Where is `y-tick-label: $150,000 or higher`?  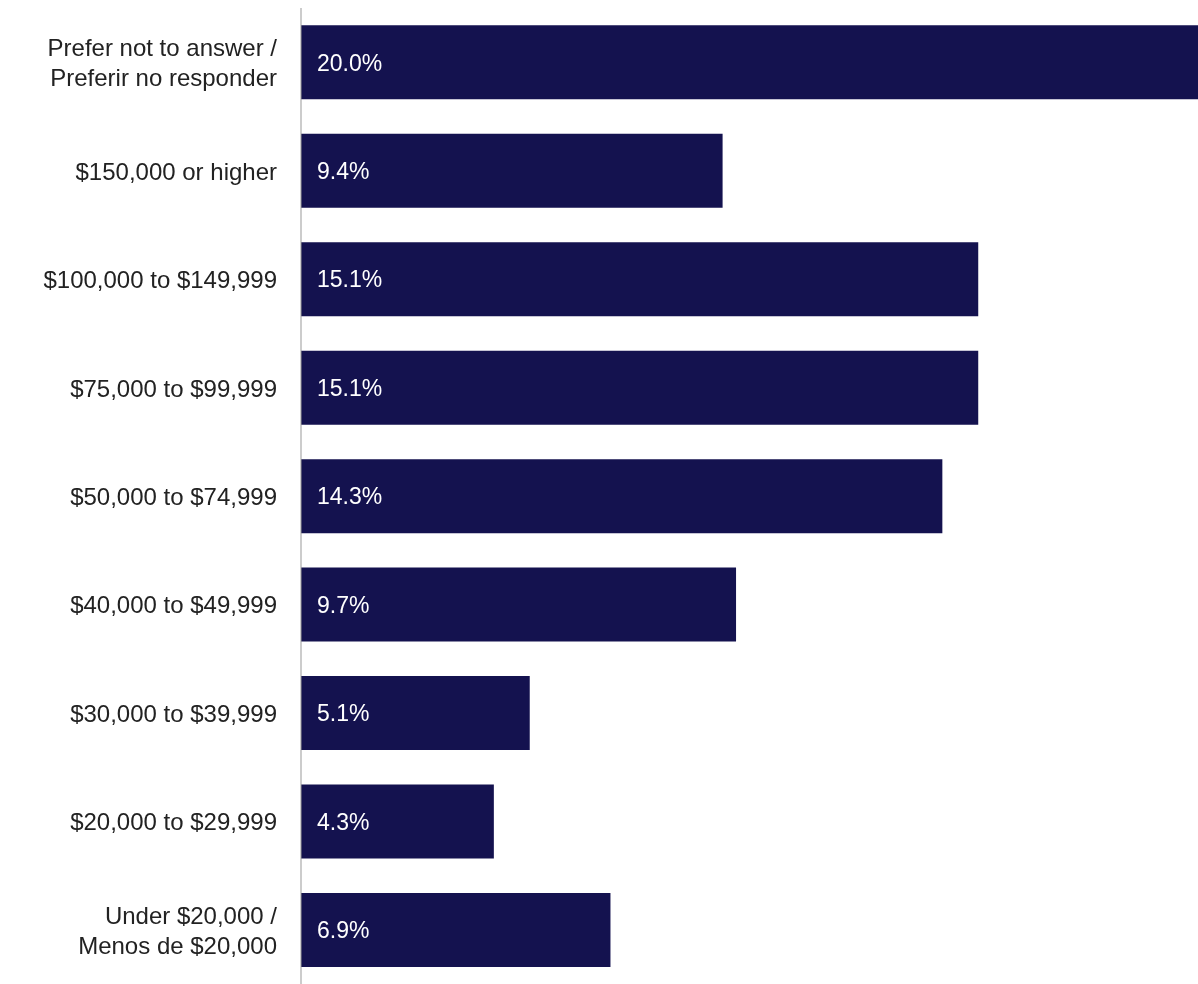
y-tick-label: $150,000 or higher is located at coordinates (176, 171).